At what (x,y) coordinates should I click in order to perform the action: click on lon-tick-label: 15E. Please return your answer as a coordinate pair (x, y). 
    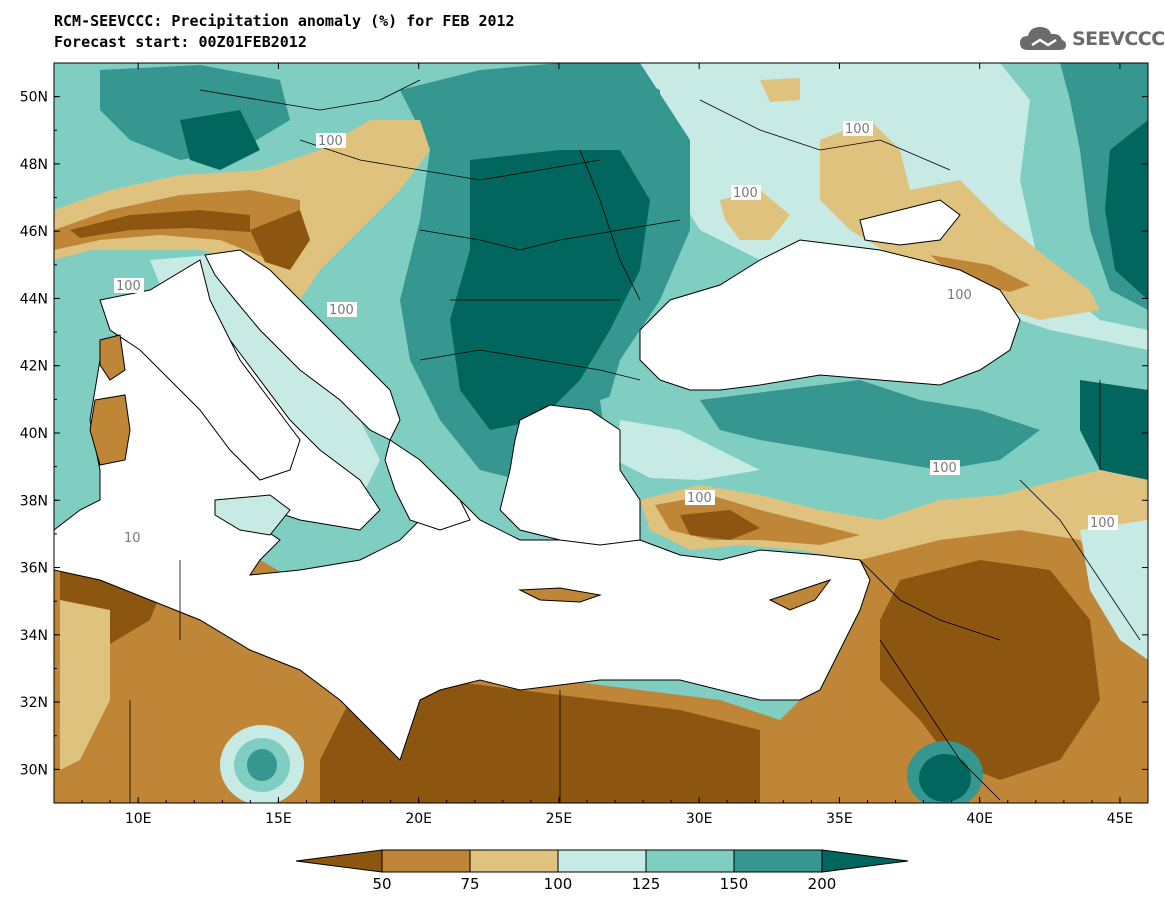
    Looking at the image, I should click on (278, 819).